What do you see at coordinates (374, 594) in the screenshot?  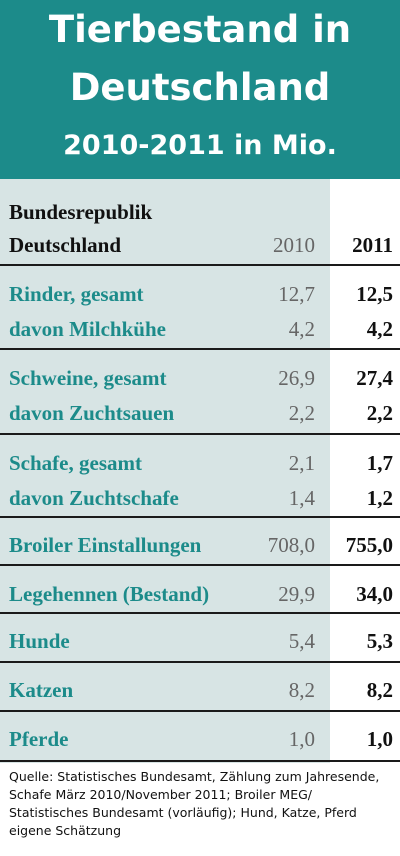 I see `value-2011: 34,0` at bounding box center [374, 594].